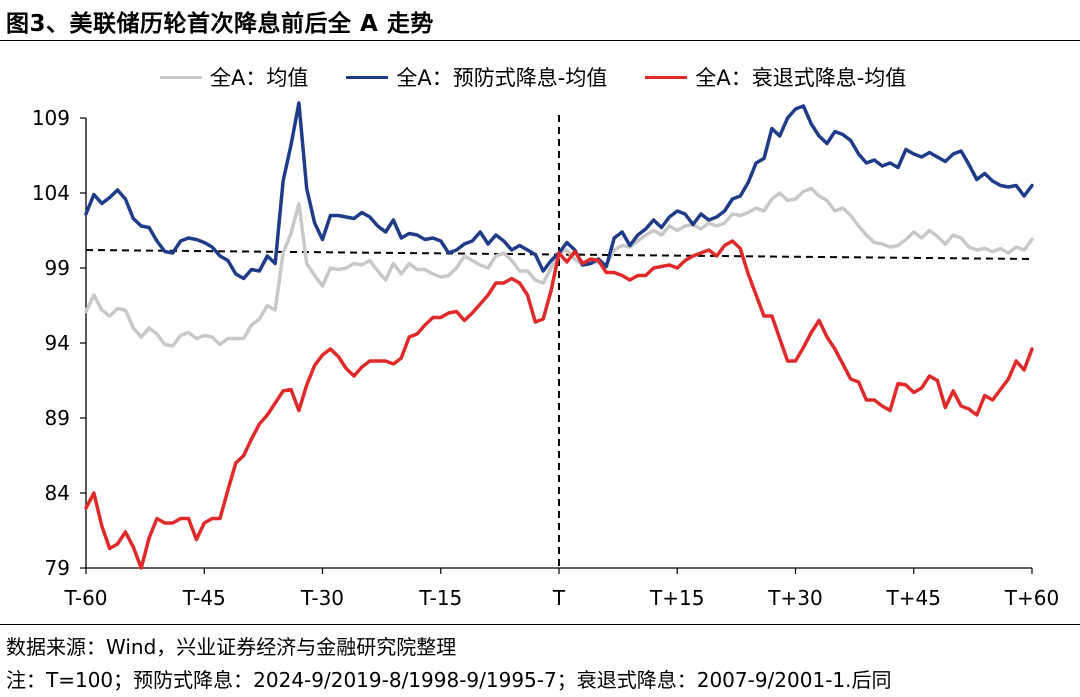 The width and height of the screenshot is (1080, 697). Describe the element at coordinates (322, 598) in the screenshot. I see `x-tick-label: T-30` at that location.